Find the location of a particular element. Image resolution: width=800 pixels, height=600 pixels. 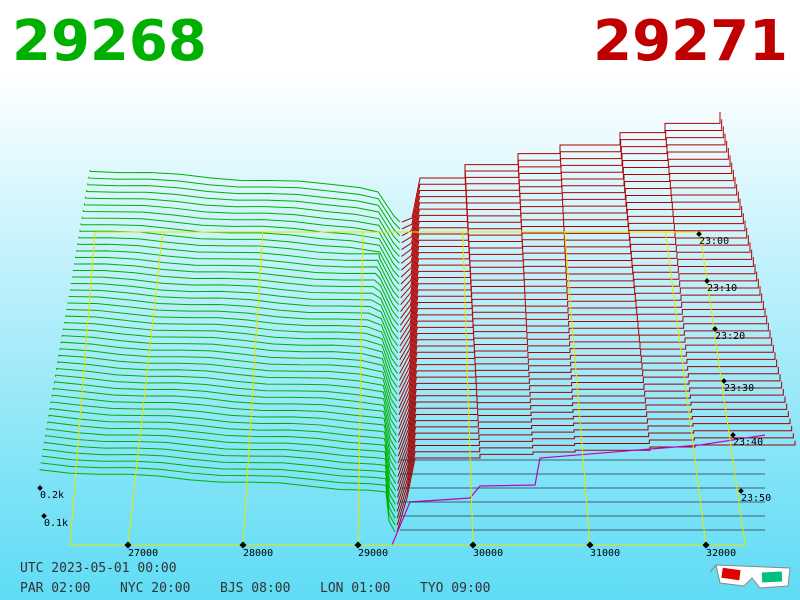

time-label: 23:40 is located at coordinates (748, 442).